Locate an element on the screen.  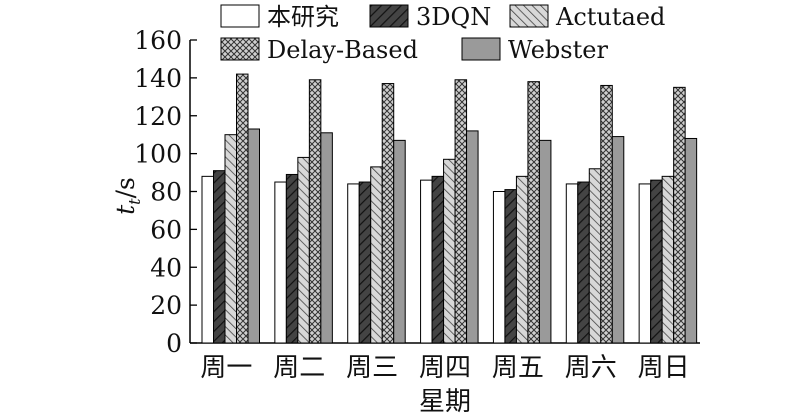
legend-label-2: Actutaed is located at coordinates (610, 17).